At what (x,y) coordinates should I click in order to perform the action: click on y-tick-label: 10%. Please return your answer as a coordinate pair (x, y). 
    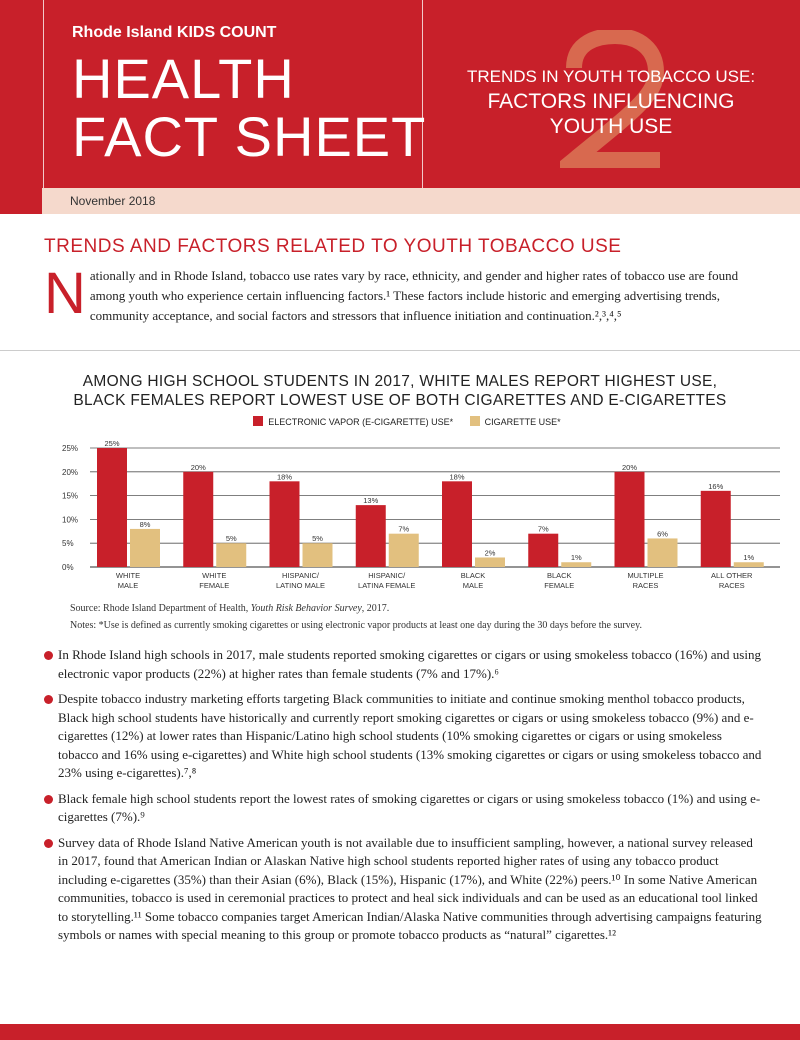
    Looking at the image, I should click on (70, 519).